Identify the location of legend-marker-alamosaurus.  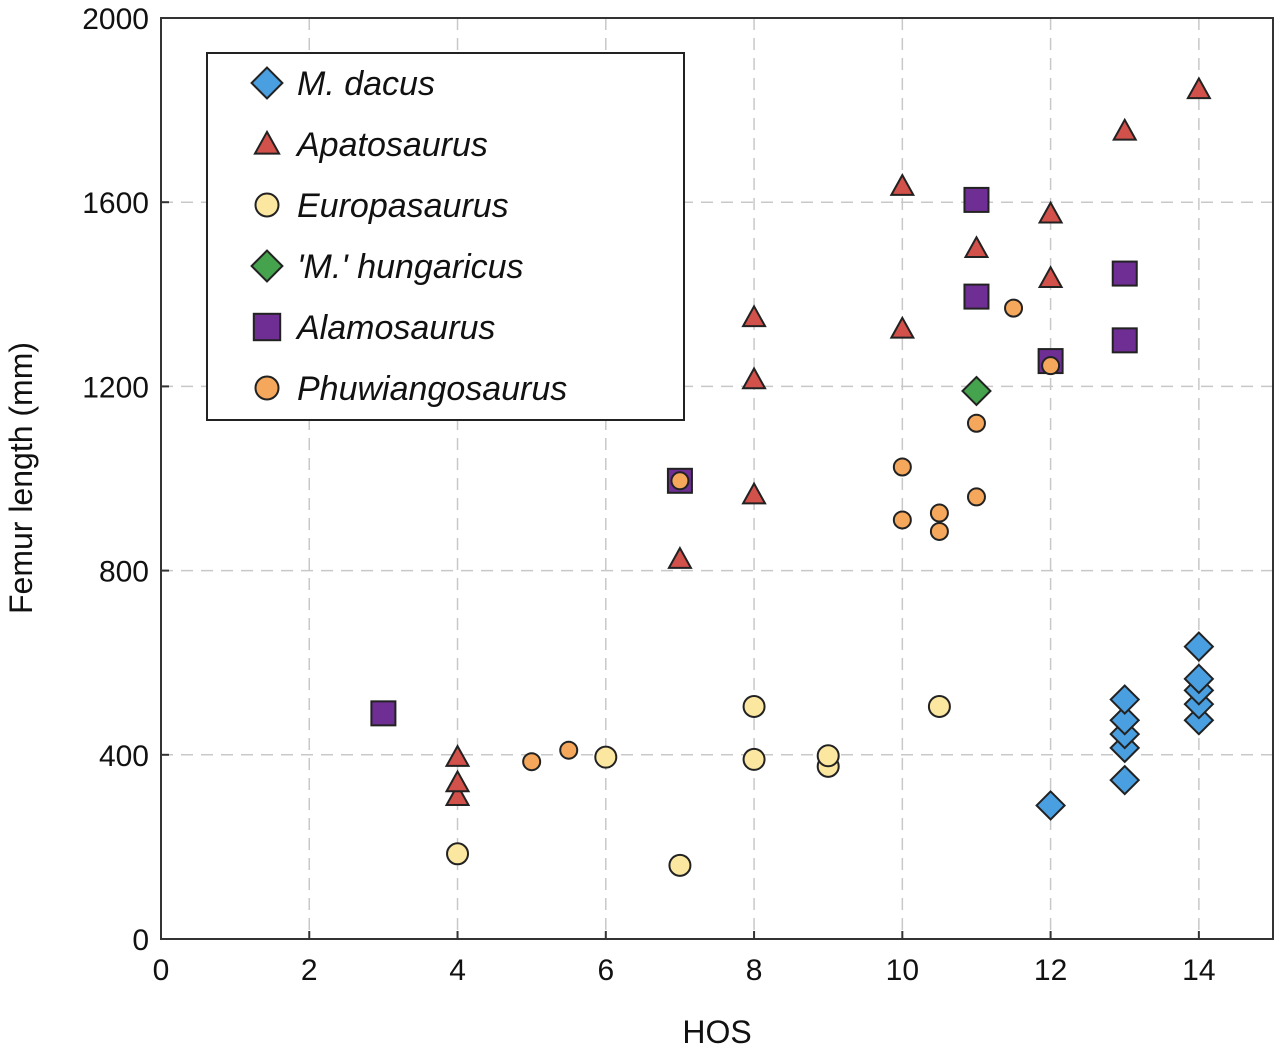
(267, 327).